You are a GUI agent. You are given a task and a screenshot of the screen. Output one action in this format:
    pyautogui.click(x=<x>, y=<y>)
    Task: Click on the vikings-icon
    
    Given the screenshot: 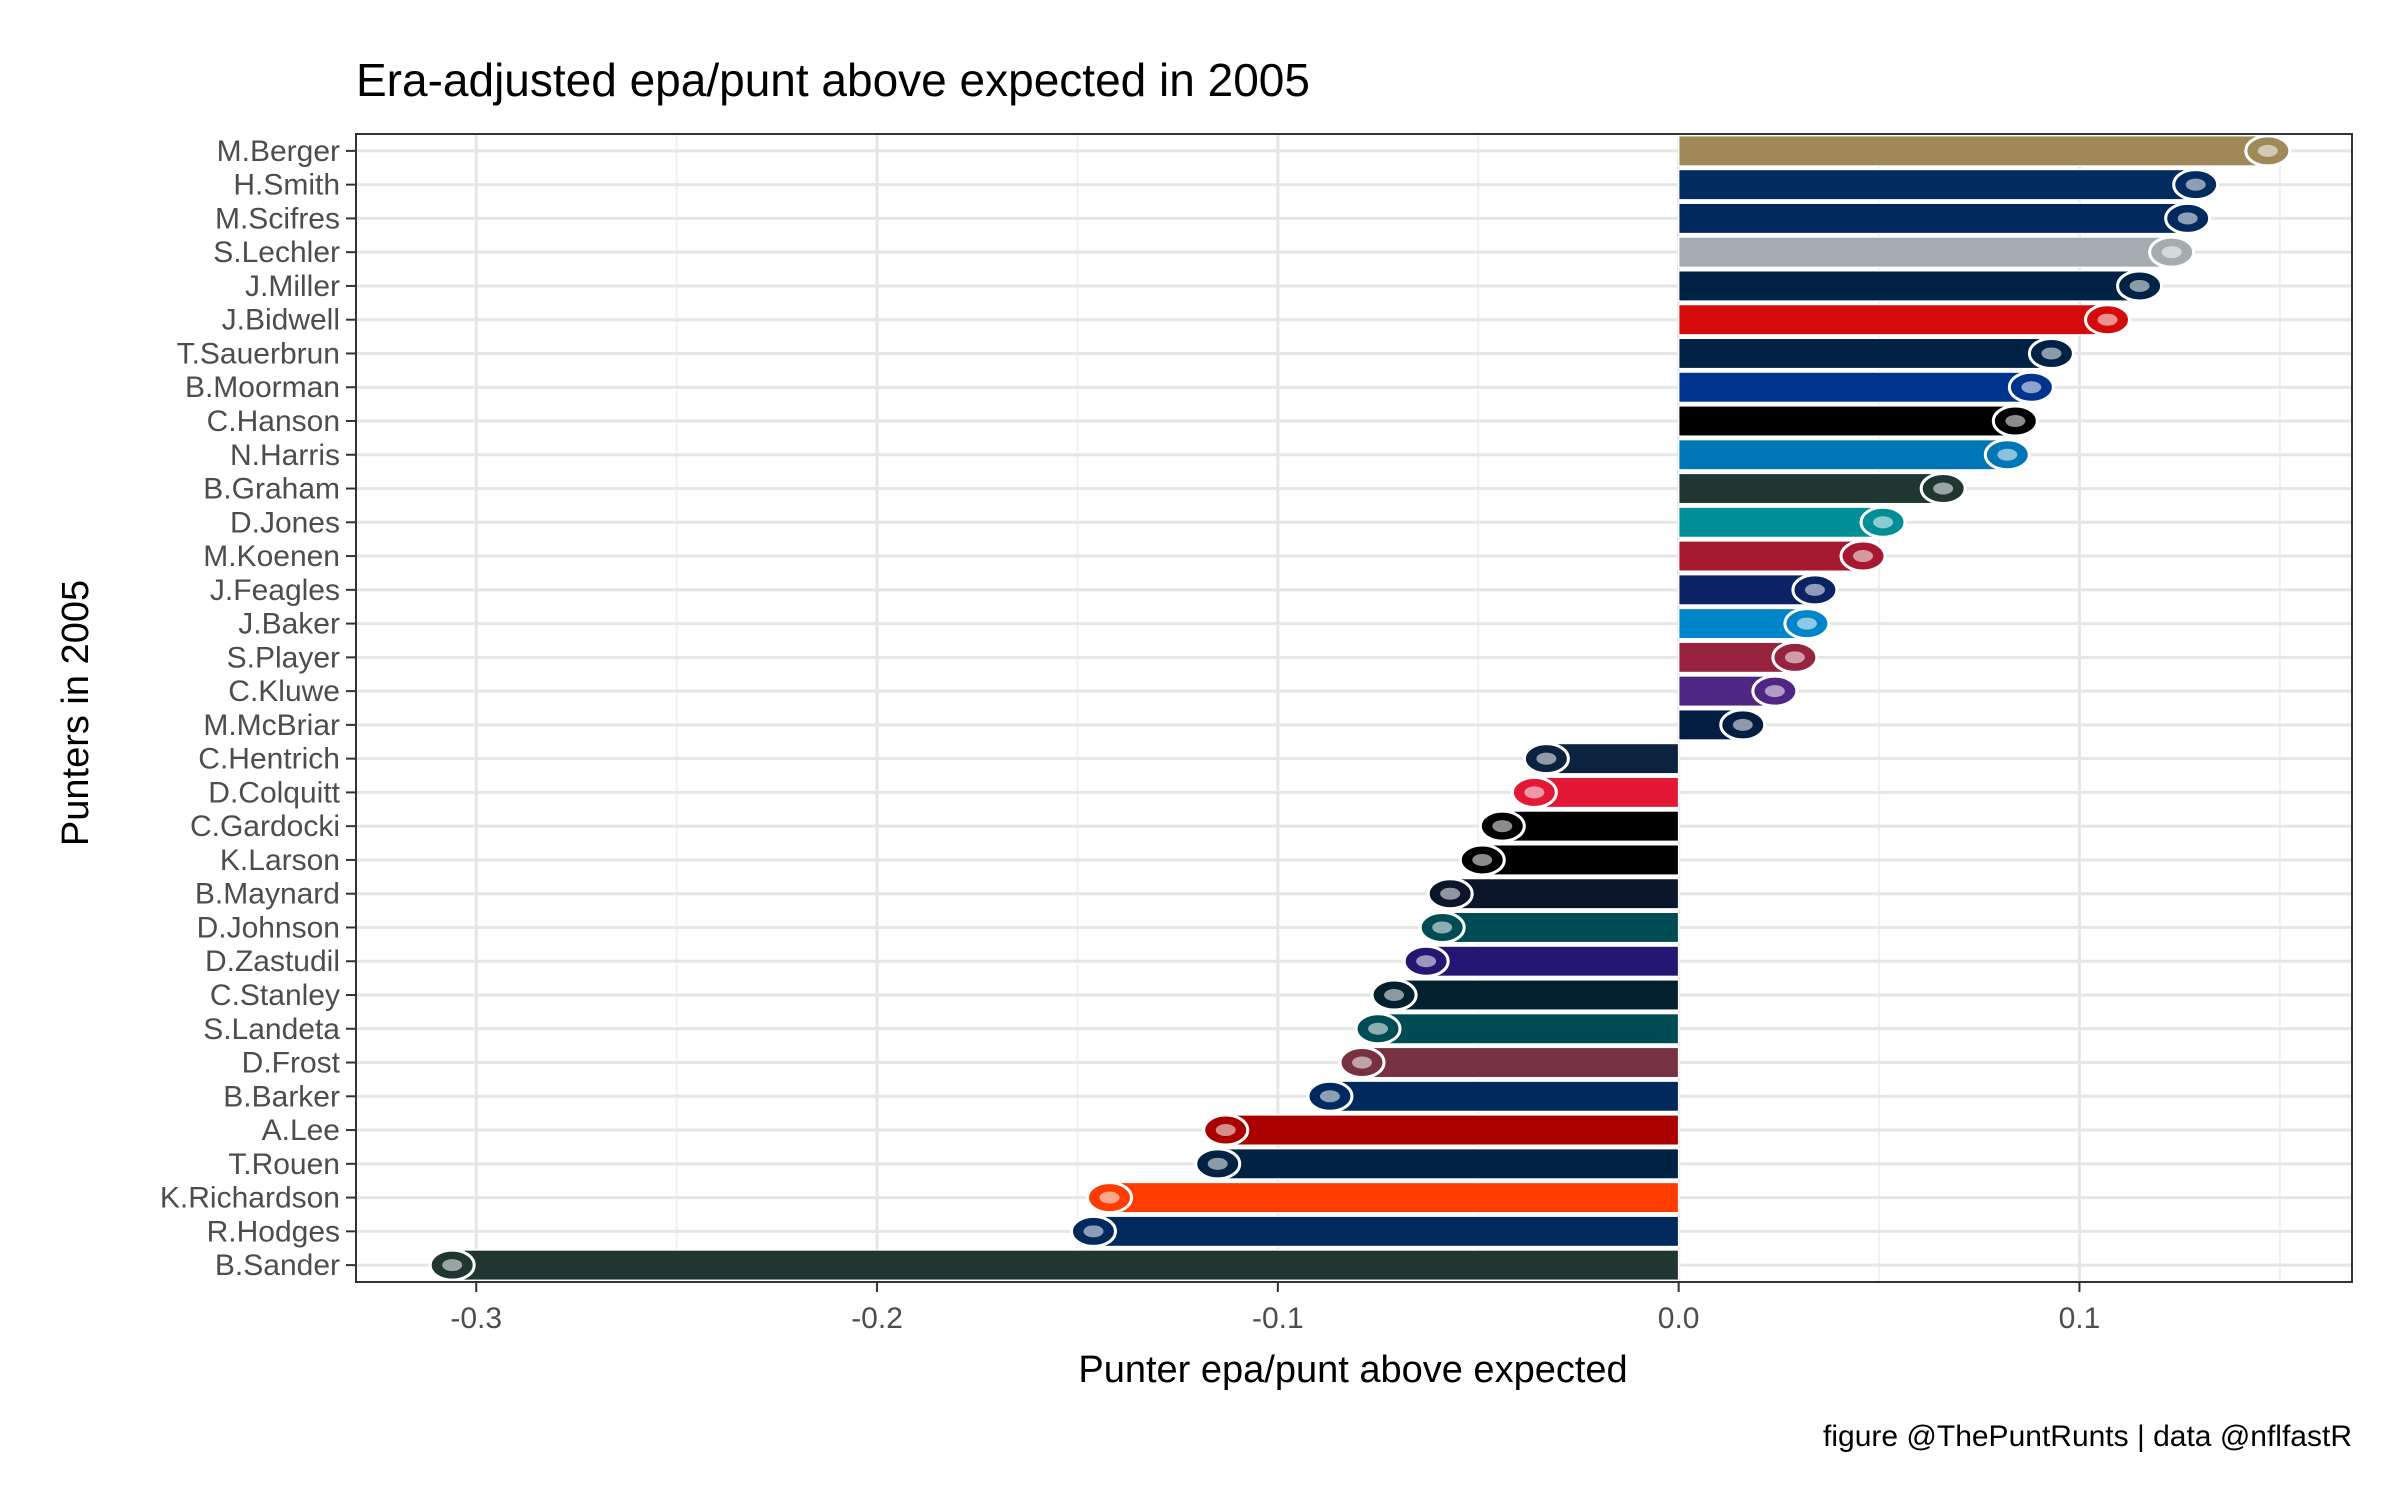 What is the action you would take?
    pyautogui.click(x=1775, y=691)
    